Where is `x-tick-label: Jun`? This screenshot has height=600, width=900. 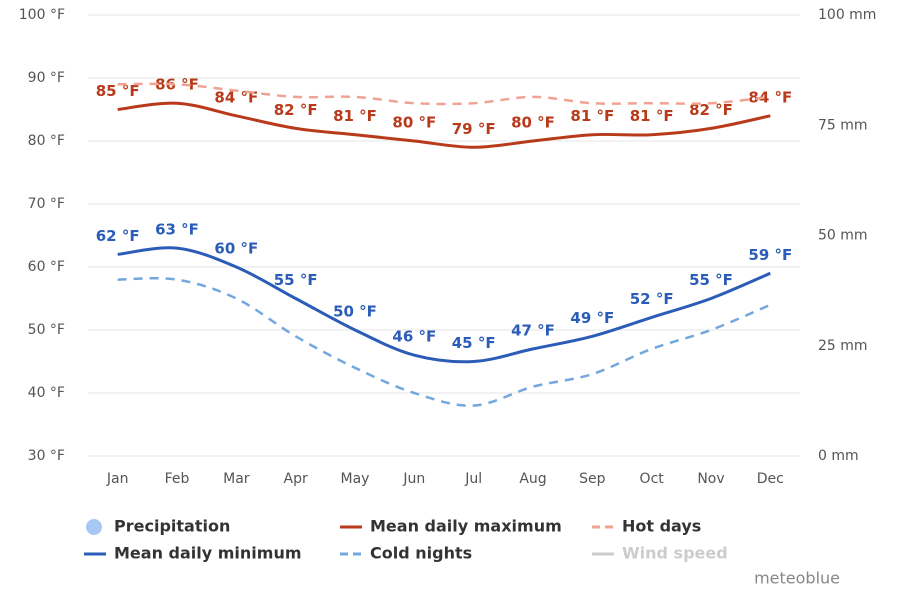
x-tick-label: Jun is located at coordinates (413, 479).